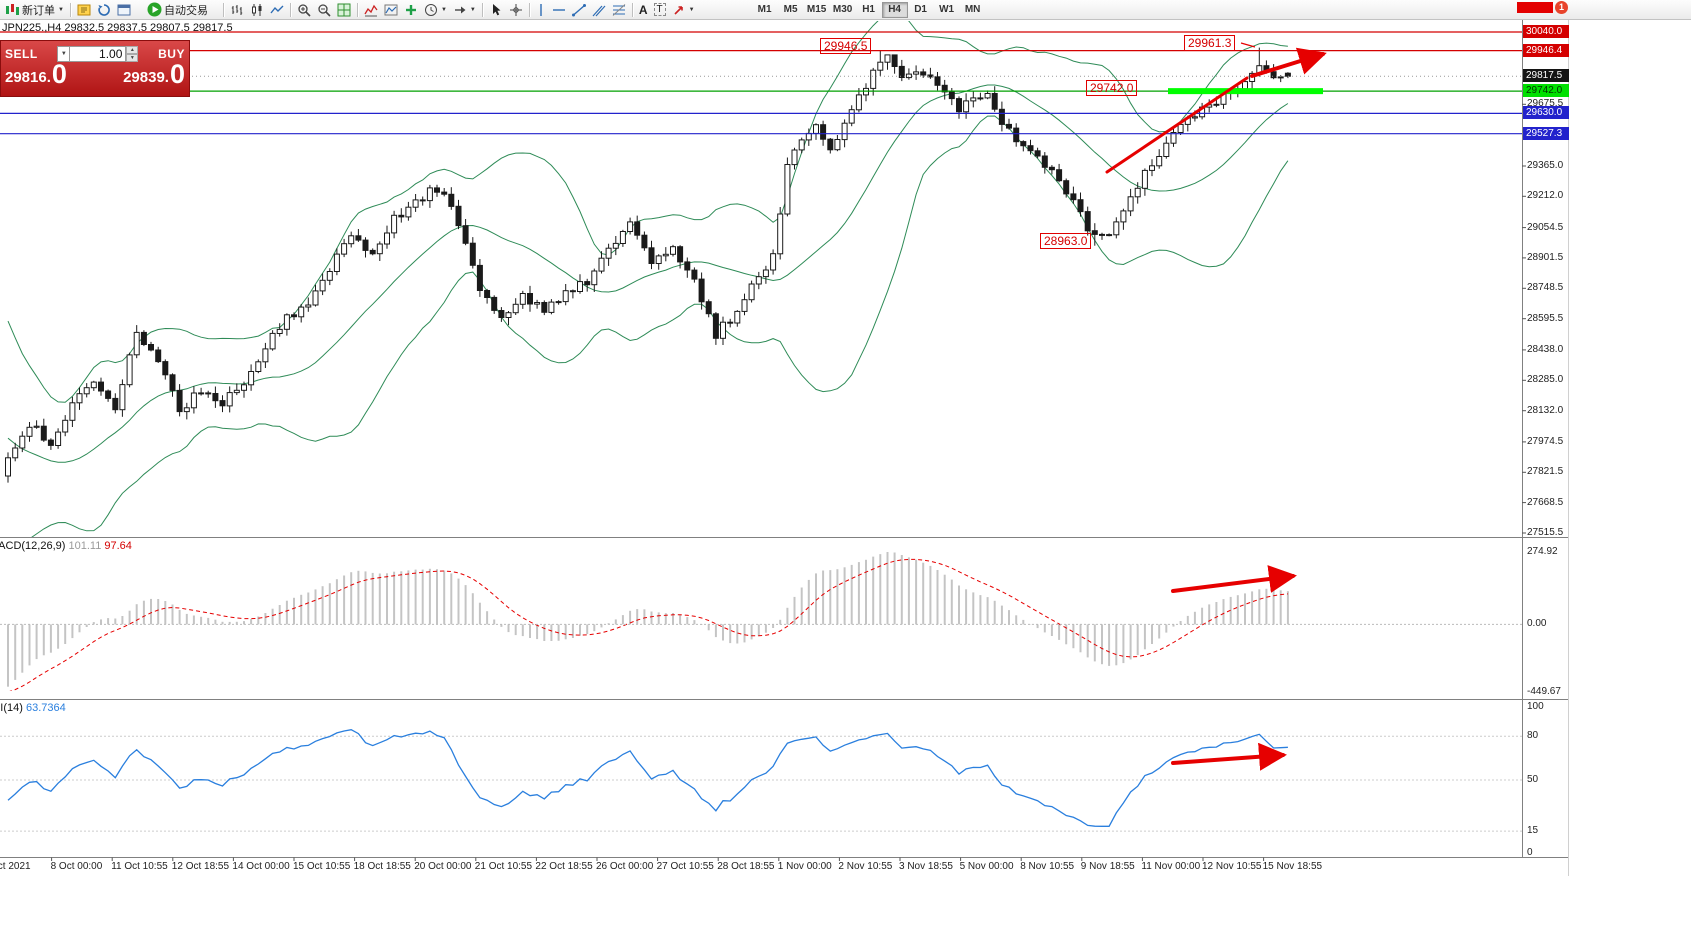 This screenshot has height=940, width=1691. What do you see at coordinates (464, 10) in the screenshot?
I see `chart-shift-button: ▼` at bounding box center [464, 10].